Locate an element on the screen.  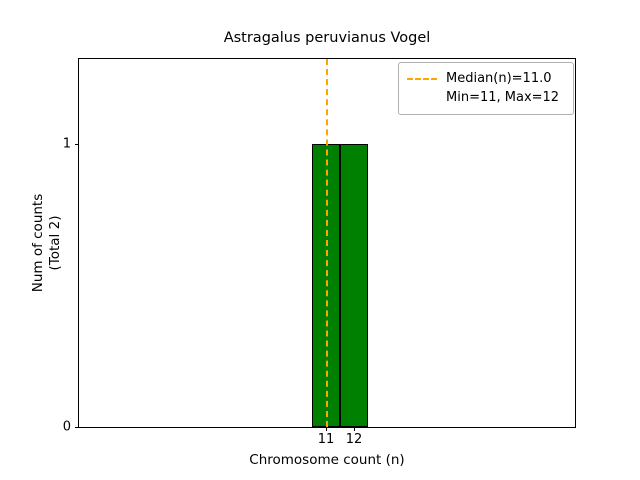
xtick-label-11: 11 is located at coordinates (326, 439).